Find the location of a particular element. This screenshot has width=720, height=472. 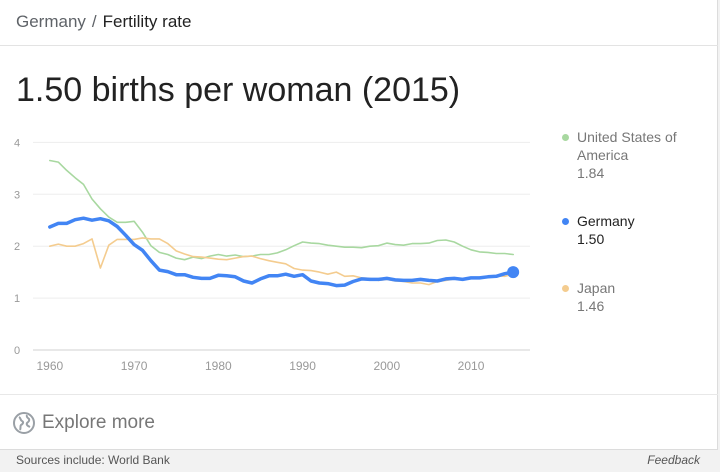

series-line-united-states-of-america is located at coordinates (281, 210).